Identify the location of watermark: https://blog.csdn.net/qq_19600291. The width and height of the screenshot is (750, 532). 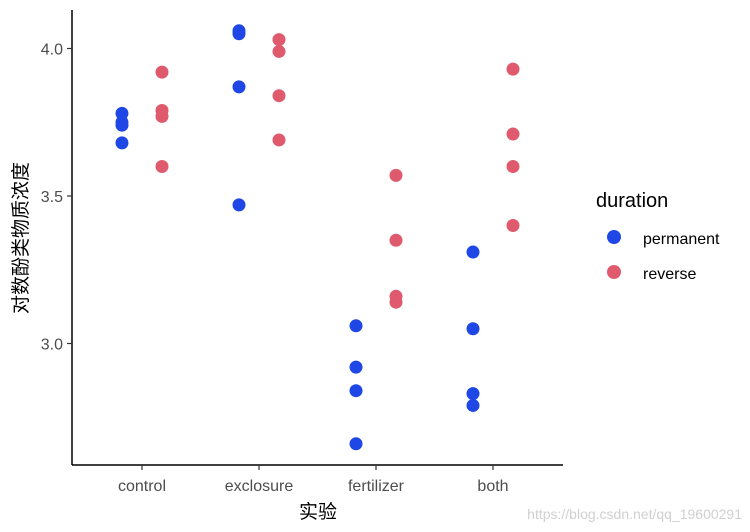
(634, 514).